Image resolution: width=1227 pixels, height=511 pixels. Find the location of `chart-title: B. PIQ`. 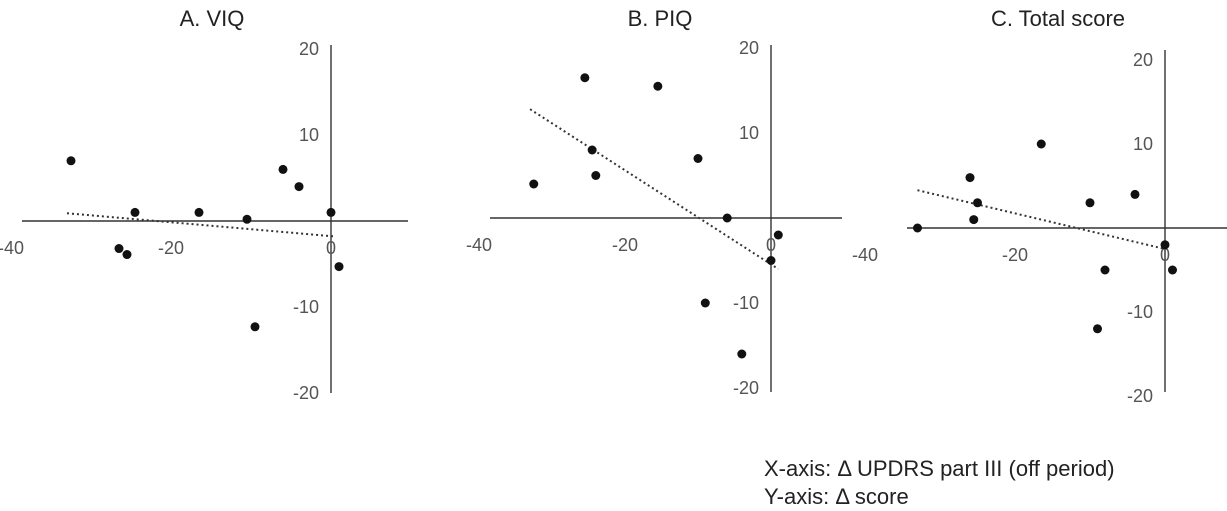

chart-title: B. PIQ is located at coordinates (660, 18).